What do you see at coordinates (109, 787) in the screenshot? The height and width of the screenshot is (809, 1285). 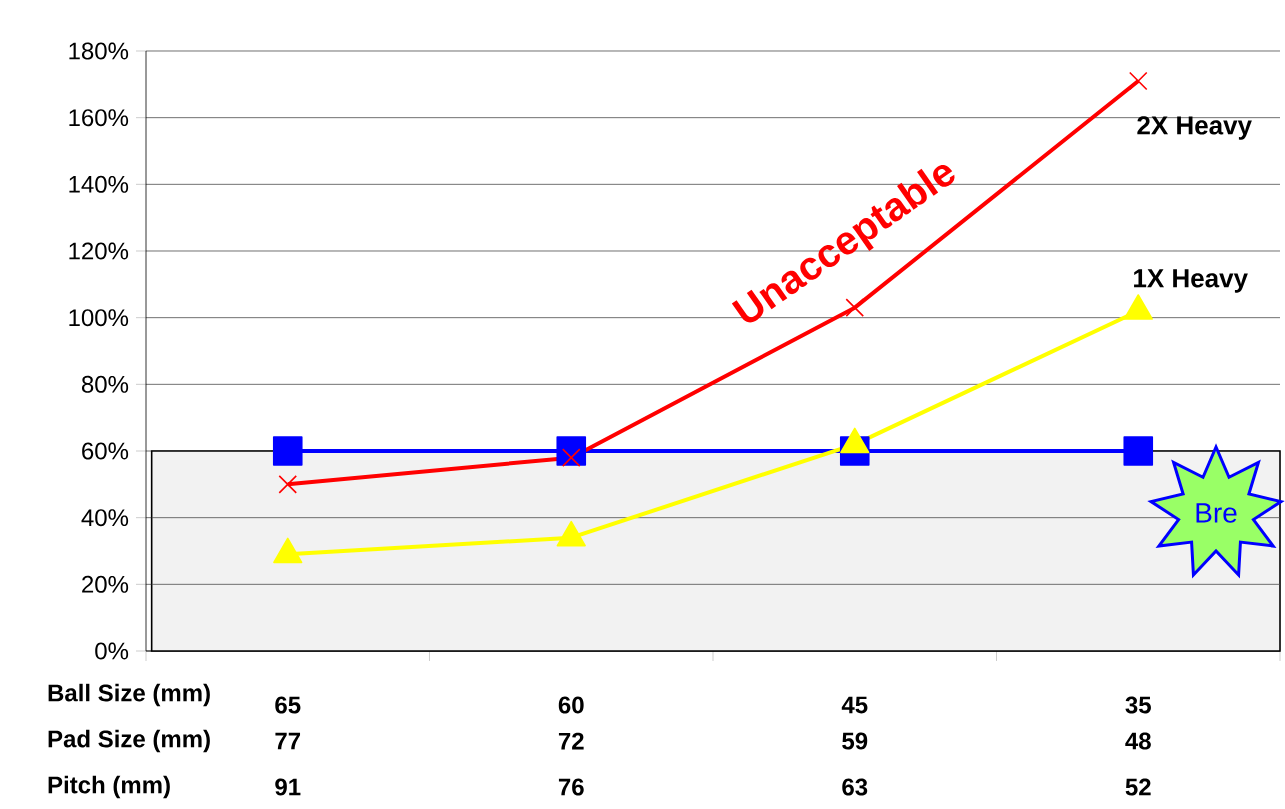 I see `text: Pitch (mm)` at bounding box center [109, 787].